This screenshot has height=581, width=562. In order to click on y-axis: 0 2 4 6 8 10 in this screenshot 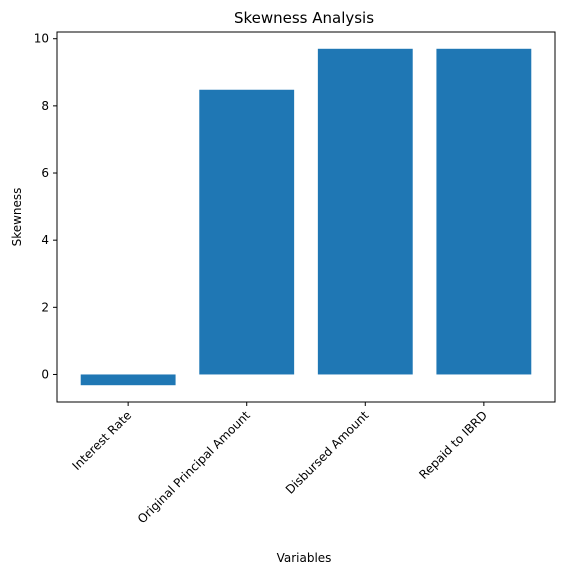, I will do `click(45, 206)`.